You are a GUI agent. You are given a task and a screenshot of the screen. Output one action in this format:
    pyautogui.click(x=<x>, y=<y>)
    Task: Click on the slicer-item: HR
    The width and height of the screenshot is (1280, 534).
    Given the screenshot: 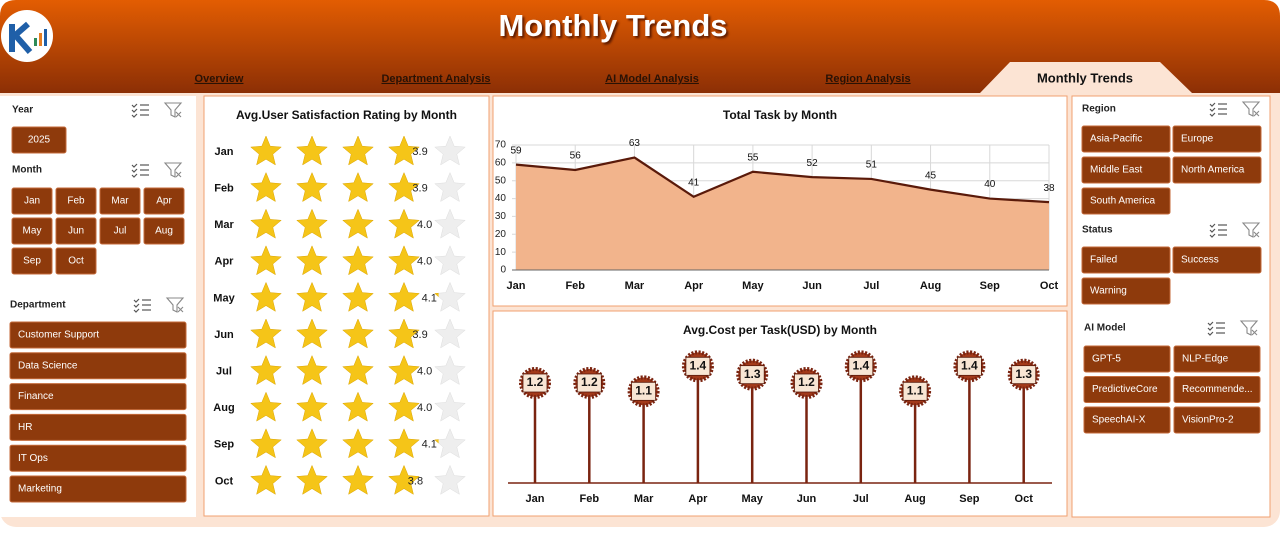 What is the action you would take?
    pyautogui.click(x=25, y=427)
    